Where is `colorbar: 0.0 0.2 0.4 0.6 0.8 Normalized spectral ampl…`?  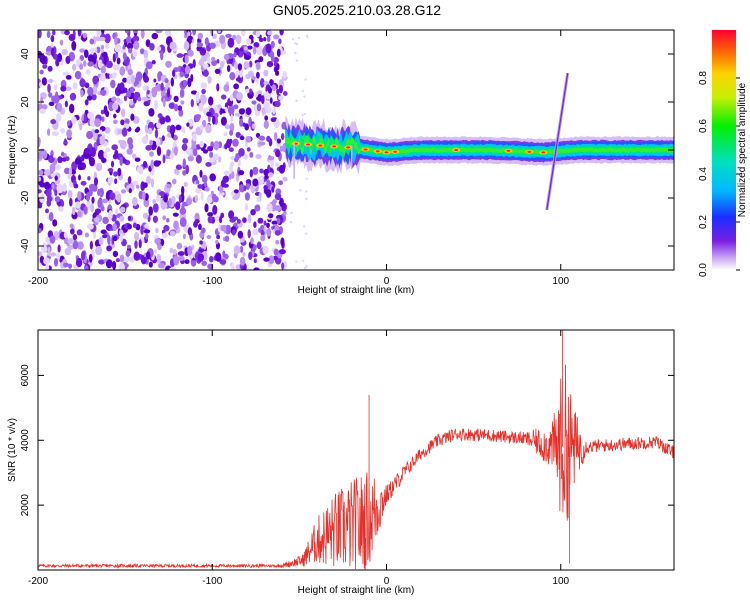 colorbar: 0.0 0.2 0.4 0.6 0.8 Normalized spectral ampl… is located at coordinates (723, 153).